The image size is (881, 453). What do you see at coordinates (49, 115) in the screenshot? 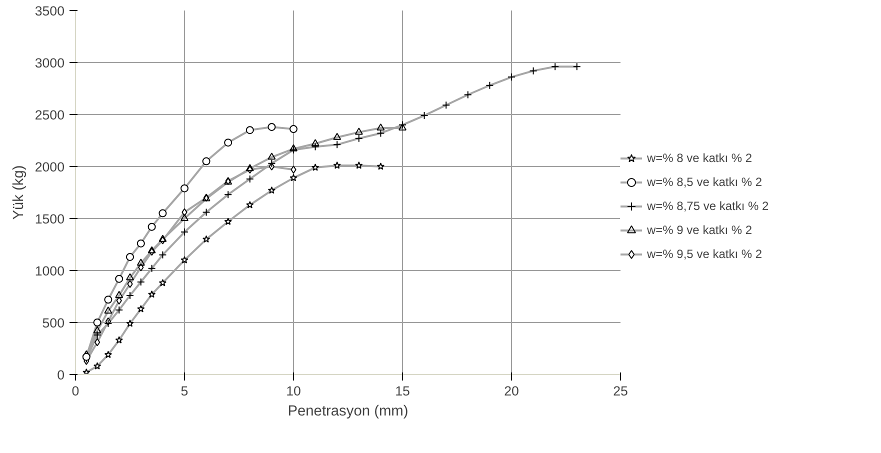
I see `y-tick-label: 2500` at bounding box center [49, 115].